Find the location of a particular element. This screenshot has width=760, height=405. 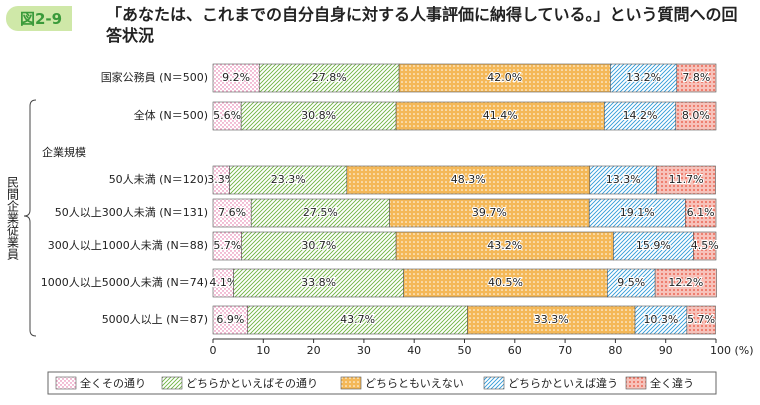

y-tick-label: 5000人以上 (N＝87) is located at coordinates (155, 319).